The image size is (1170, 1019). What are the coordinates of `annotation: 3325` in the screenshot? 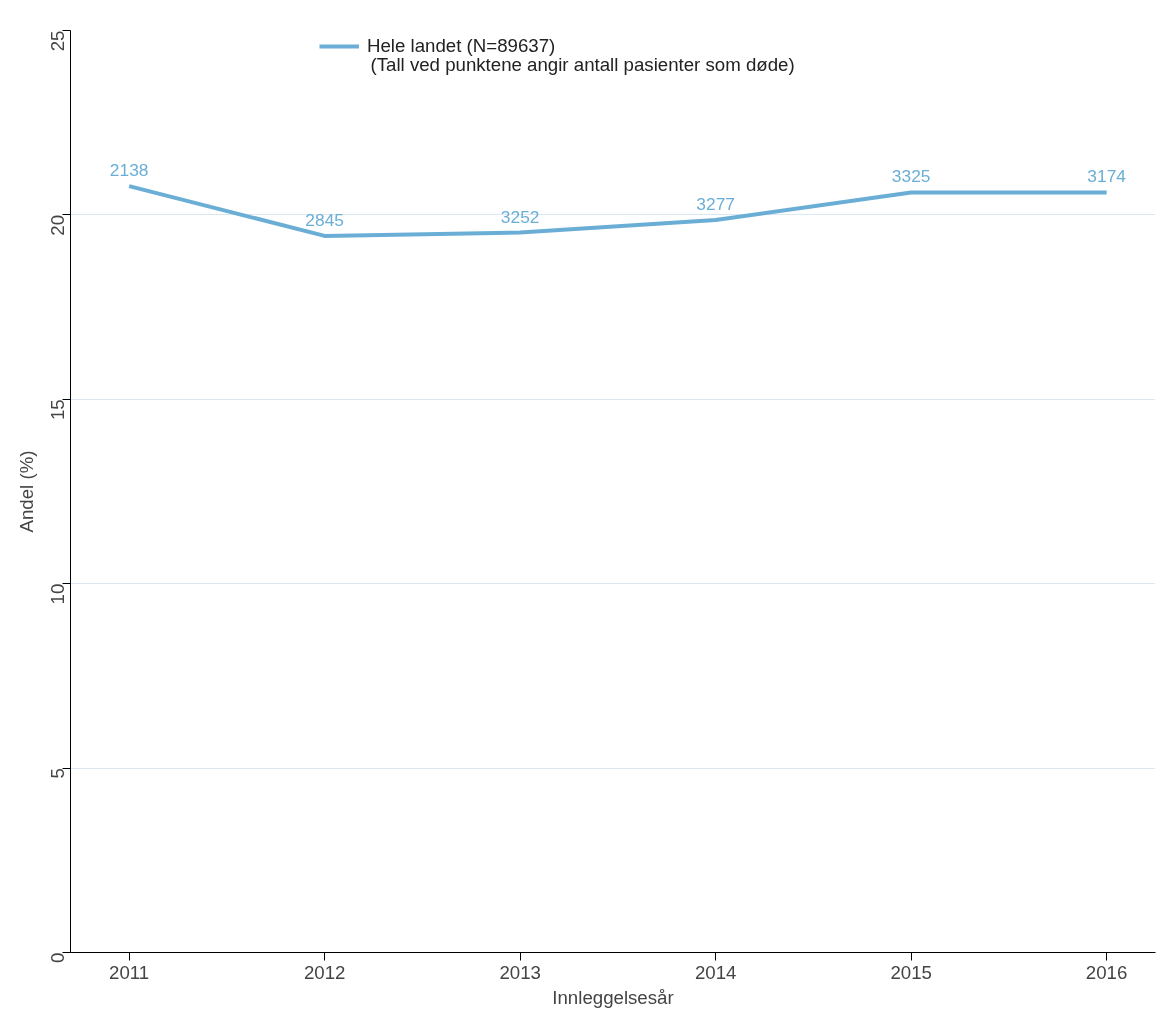 It's located at (911, 176).